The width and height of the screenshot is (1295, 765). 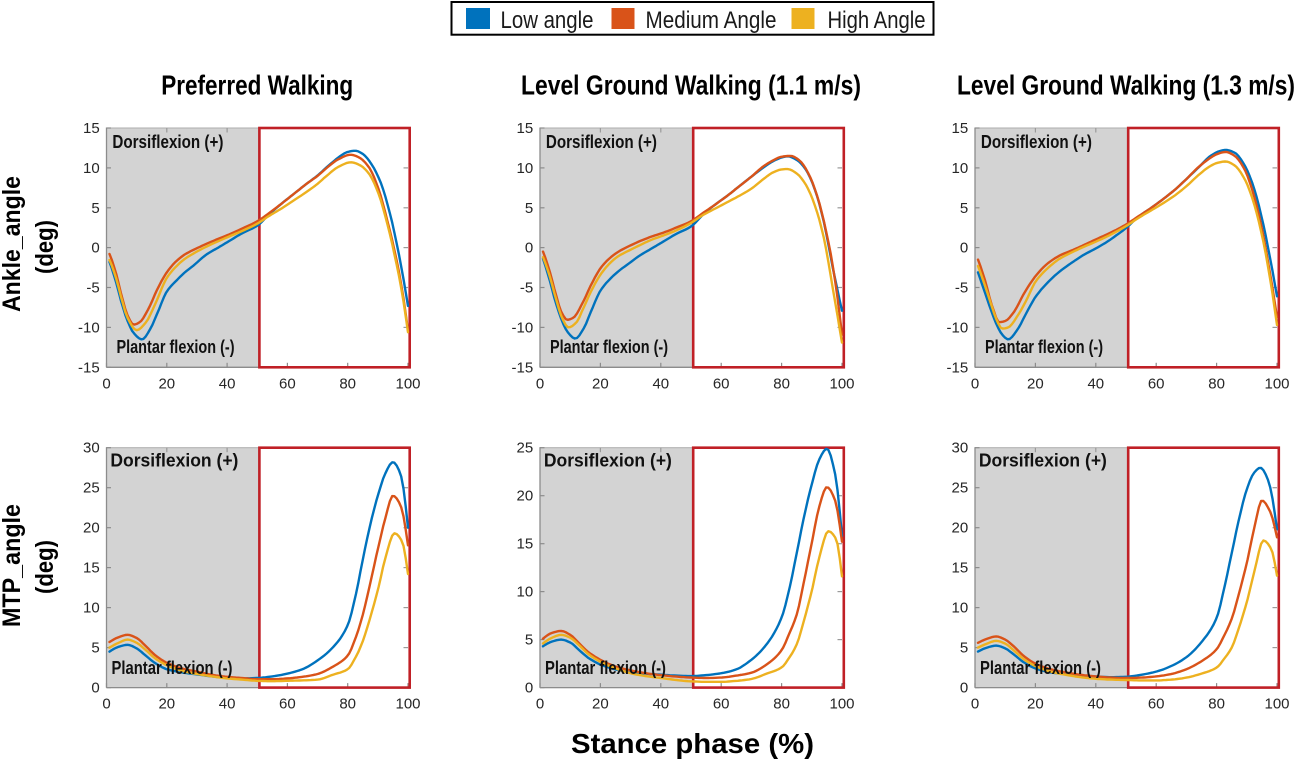 I want to click on svg-text: Medium Angle, so click(x=711, y=20).